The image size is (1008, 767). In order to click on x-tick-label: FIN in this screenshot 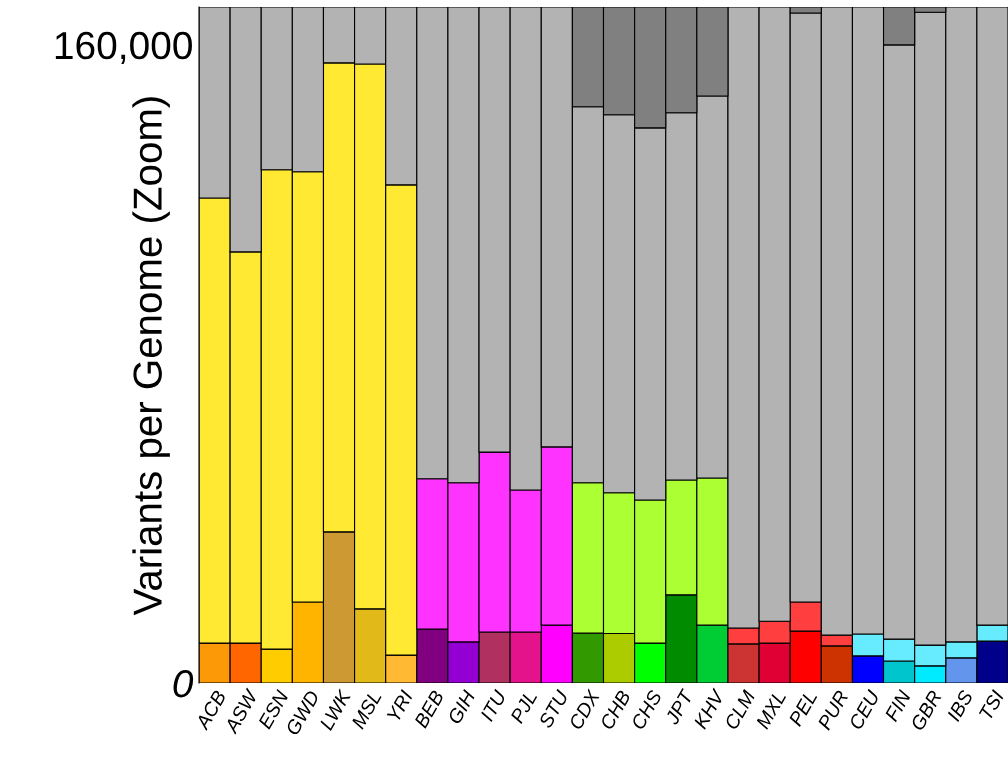, I will do `click(898, 705)`.